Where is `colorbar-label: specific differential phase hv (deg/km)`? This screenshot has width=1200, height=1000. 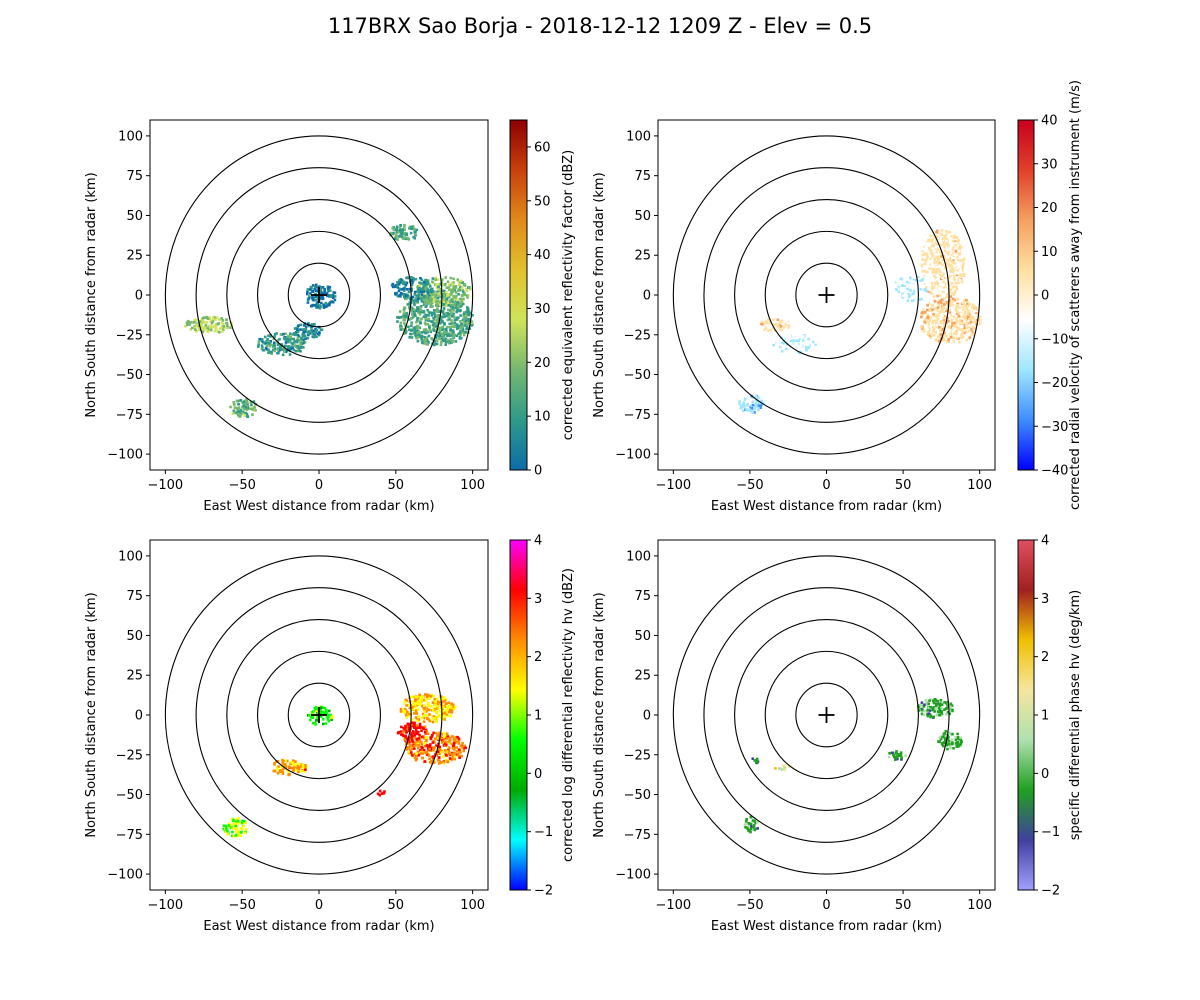 colorbar-label: specific differential phase hv (deg/km) is located at coordinates (1075, 715).